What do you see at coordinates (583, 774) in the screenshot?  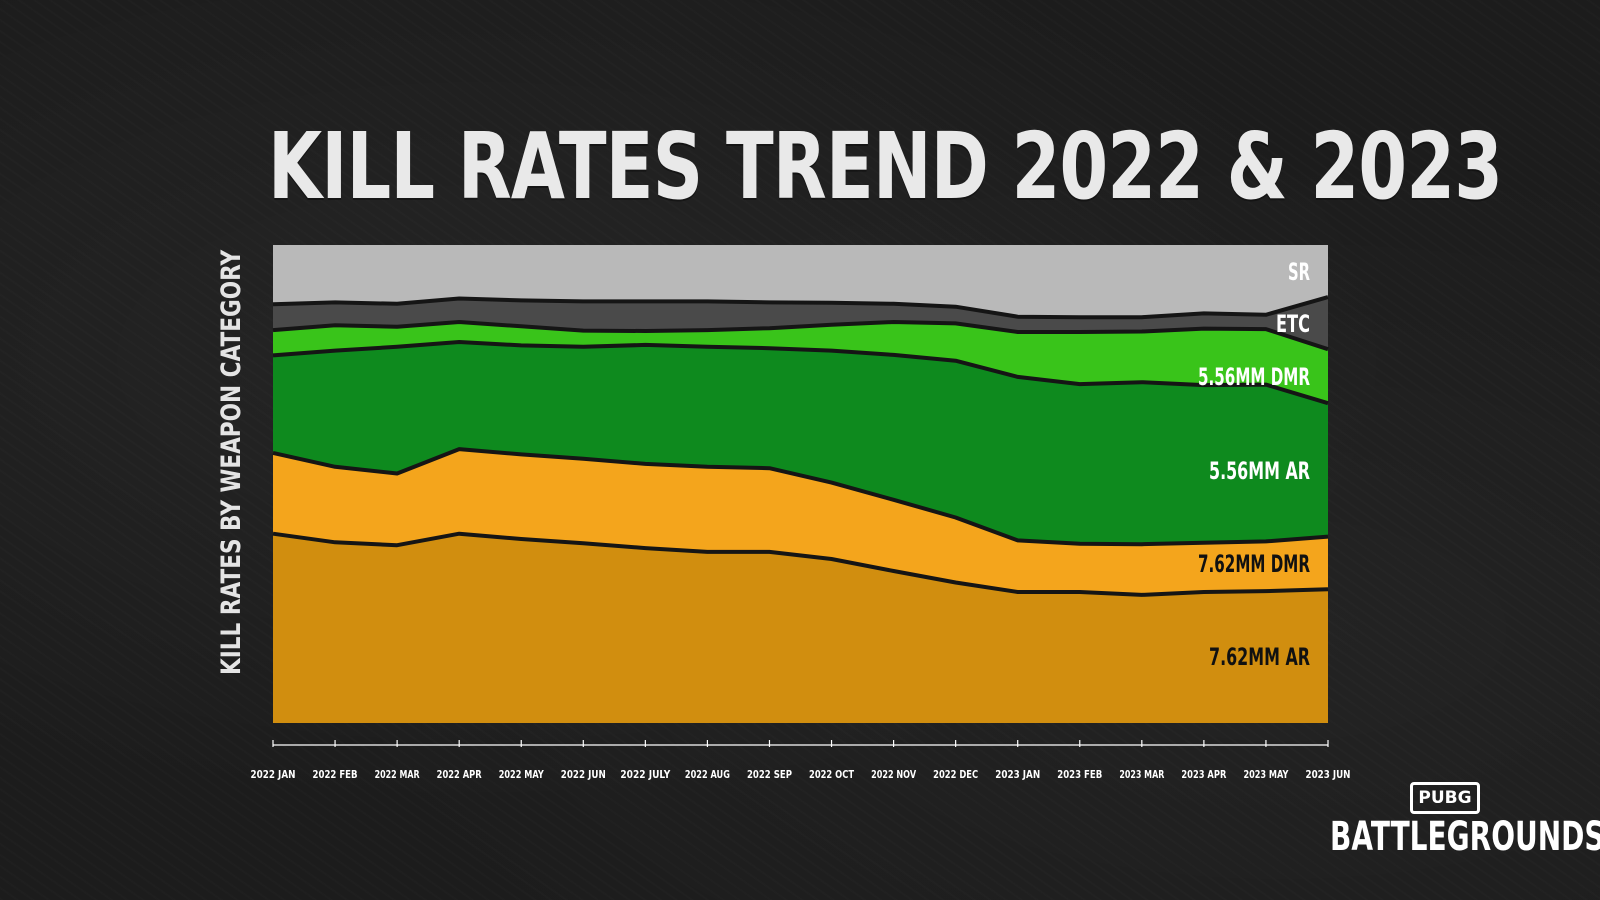 I see `x-tick-label: 2022 JUN` at bounding box center [583, 774].